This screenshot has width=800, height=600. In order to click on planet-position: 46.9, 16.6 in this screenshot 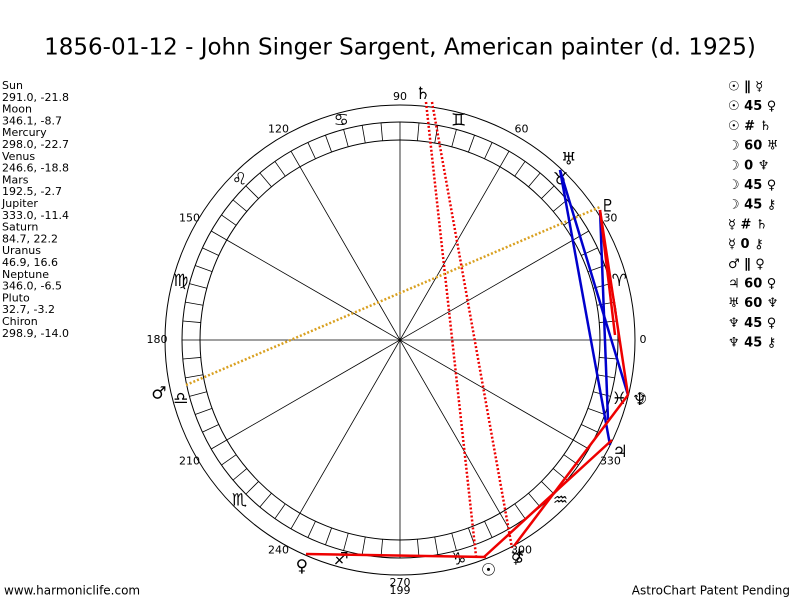, I will do `click(30, 262)`.